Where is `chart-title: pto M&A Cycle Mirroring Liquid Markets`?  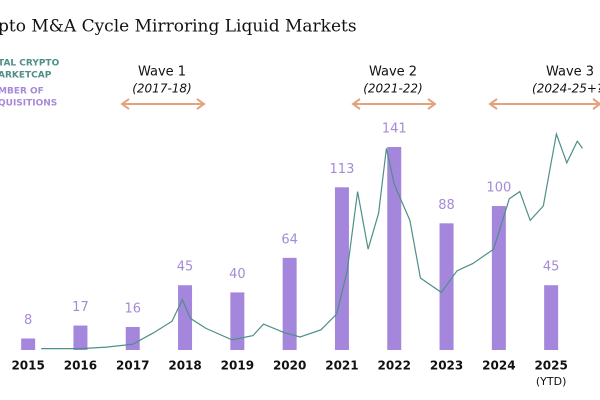
chart-title: pto M&A Cycle Mirroring Liquid Markets is located at coordinates (178, 27).